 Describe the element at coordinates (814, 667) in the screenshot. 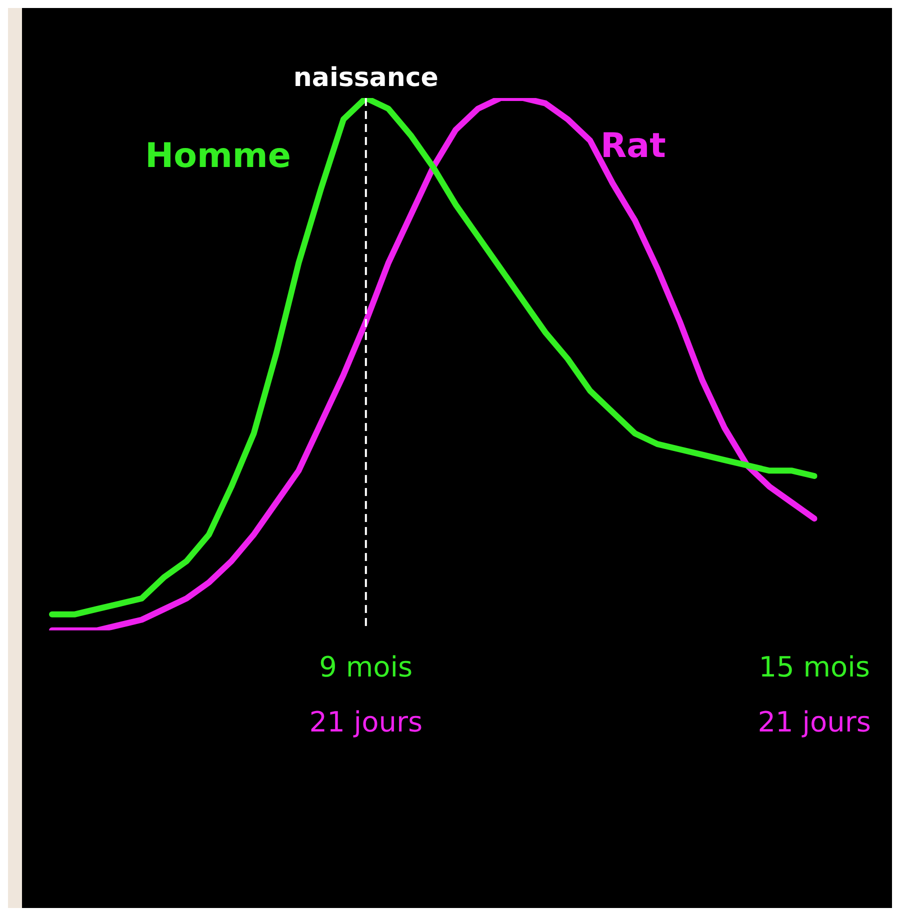

I see `x-tick-label: 15 mois` at that location.